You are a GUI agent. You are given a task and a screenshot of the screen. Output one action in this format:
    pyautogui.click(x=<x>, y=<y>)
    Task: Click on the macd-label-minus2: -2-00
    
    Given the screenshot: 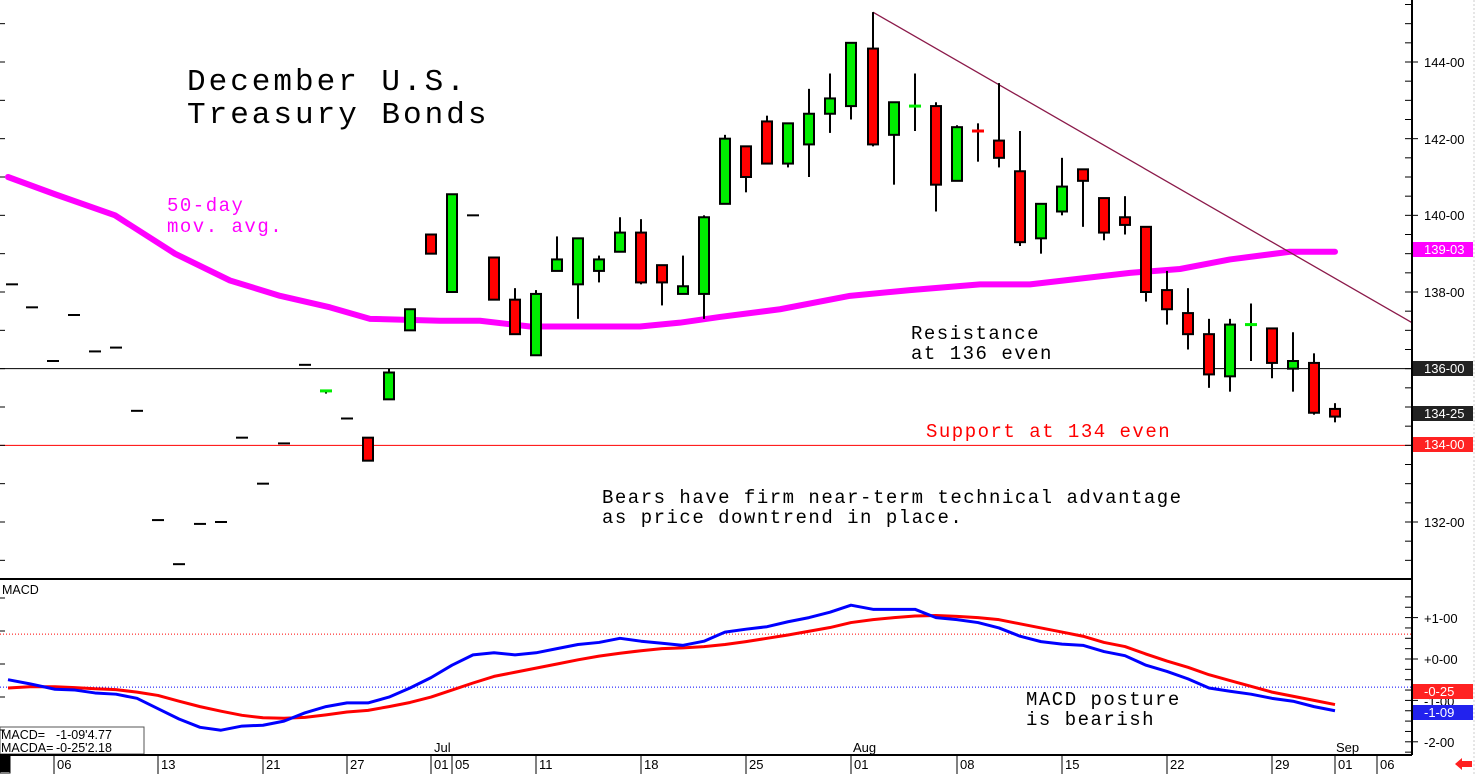 What is the action you would take?
    pyautogui.click(x=1439, y=742)
    